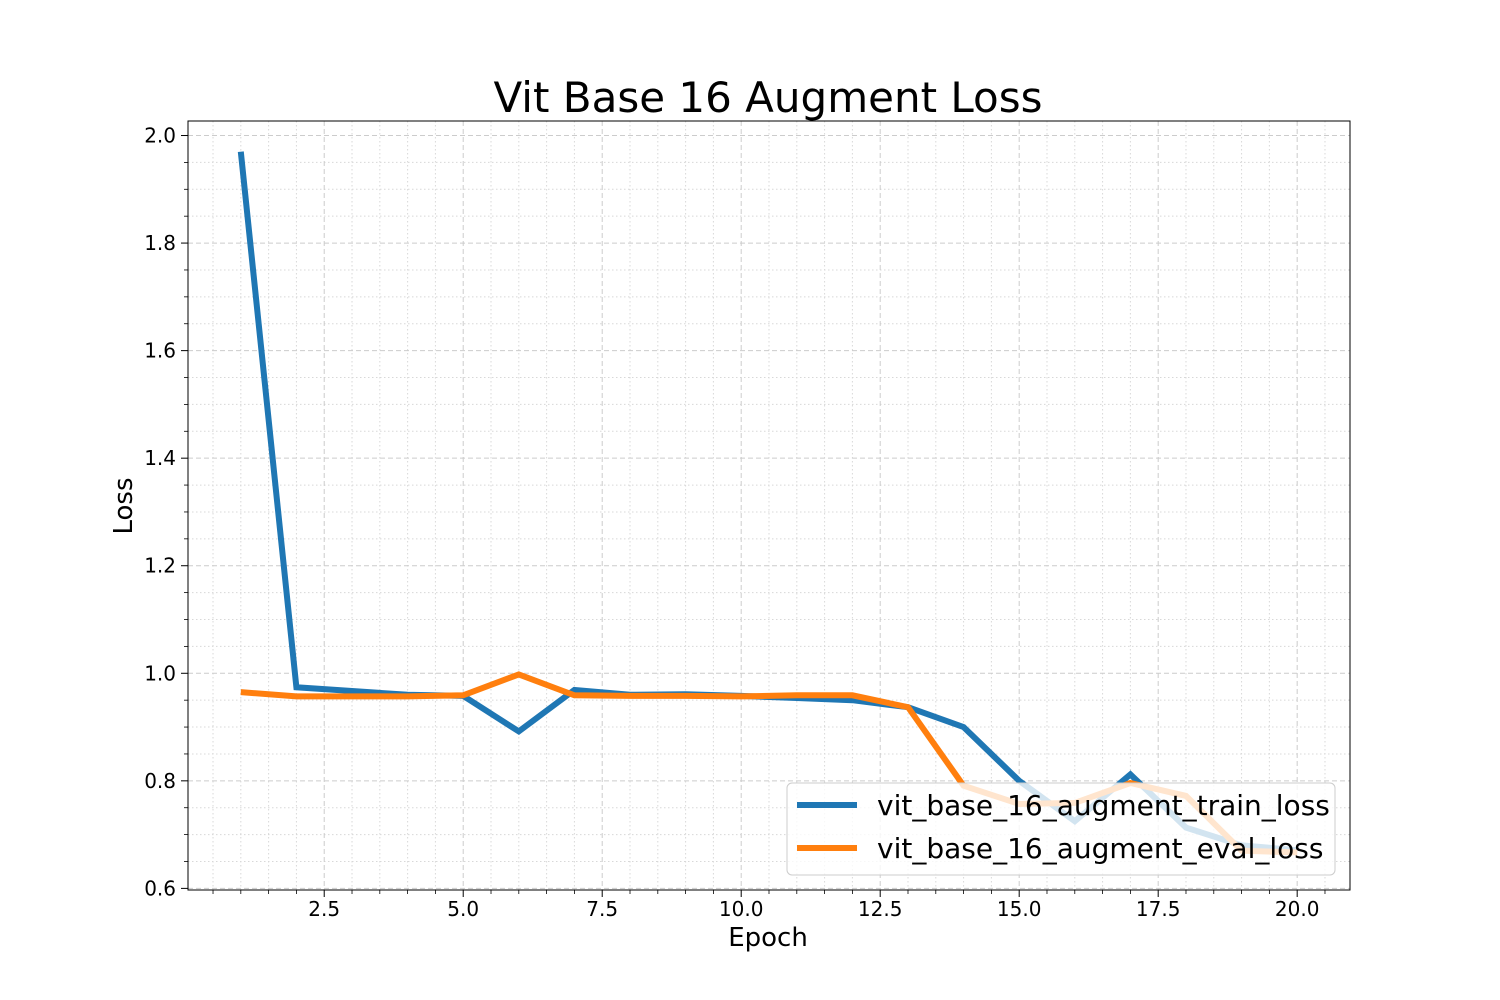 The height and width of the screenshot is (1000, 1500). Describe the element at coordinates (160, 781) in the screenshot. I see `y-tick-label: 0.8` at that location.